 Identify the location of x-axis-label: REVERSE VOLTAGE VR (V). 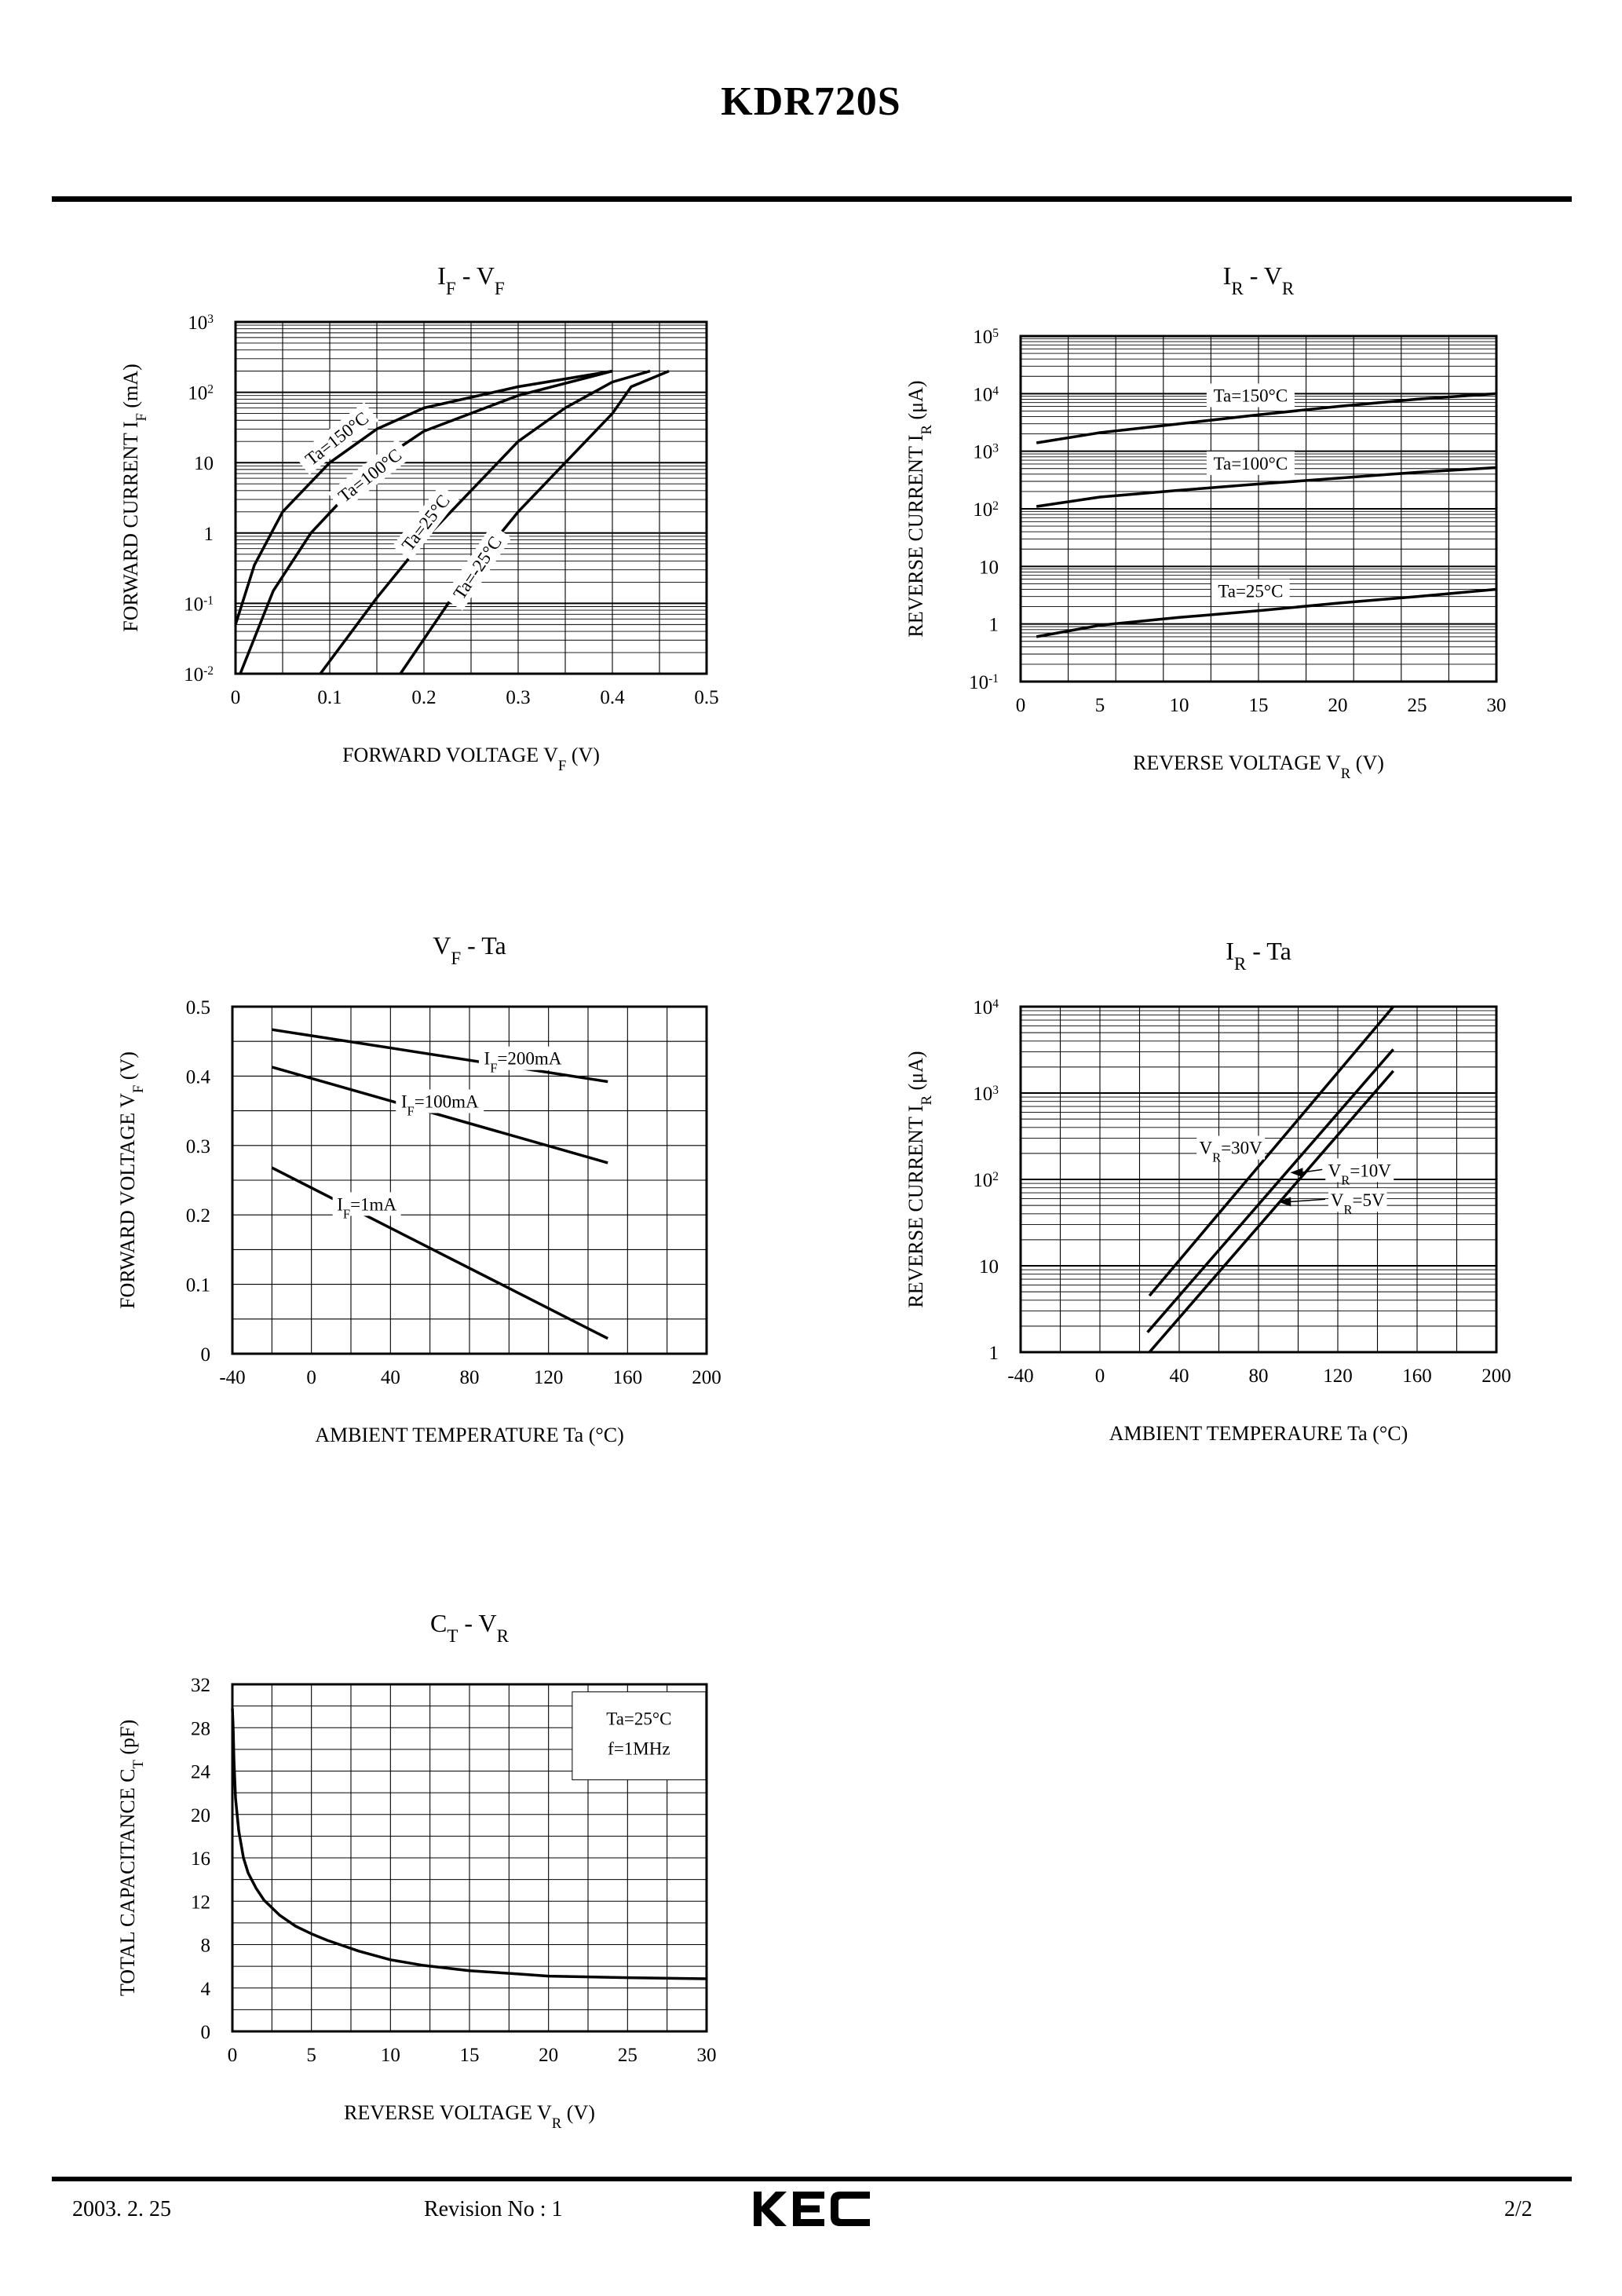
(1258, 767).